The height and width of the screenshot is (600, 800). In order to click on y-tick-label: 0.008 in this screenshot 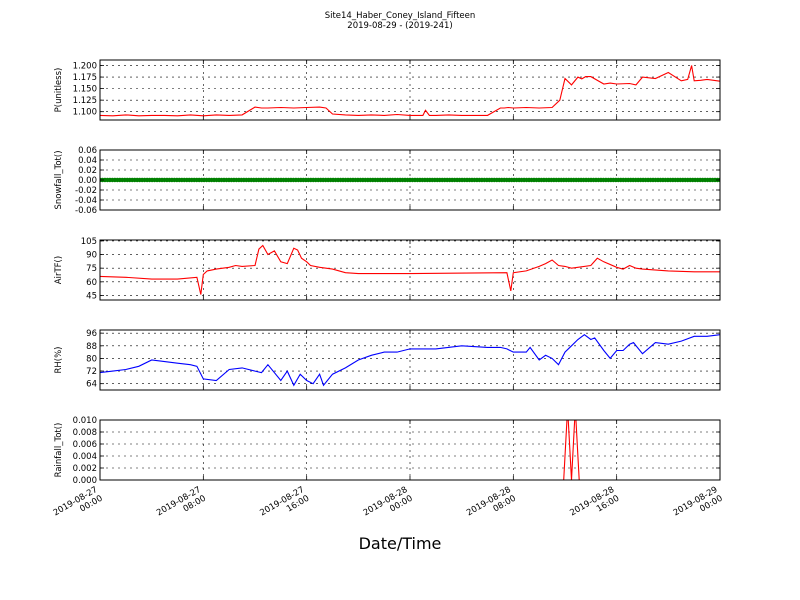, I will do `click(85, 433)`.